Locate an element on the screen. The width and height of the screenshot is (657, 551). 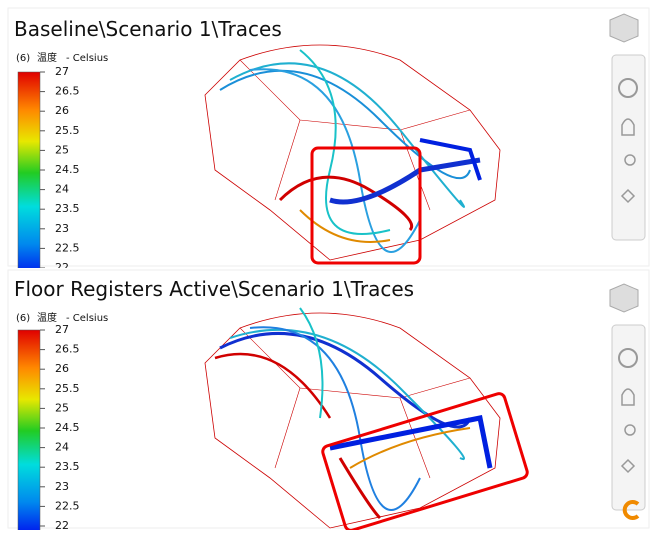
panel-title: Baseline\Scenario 1\Traces is located at coordinates (148, 29).